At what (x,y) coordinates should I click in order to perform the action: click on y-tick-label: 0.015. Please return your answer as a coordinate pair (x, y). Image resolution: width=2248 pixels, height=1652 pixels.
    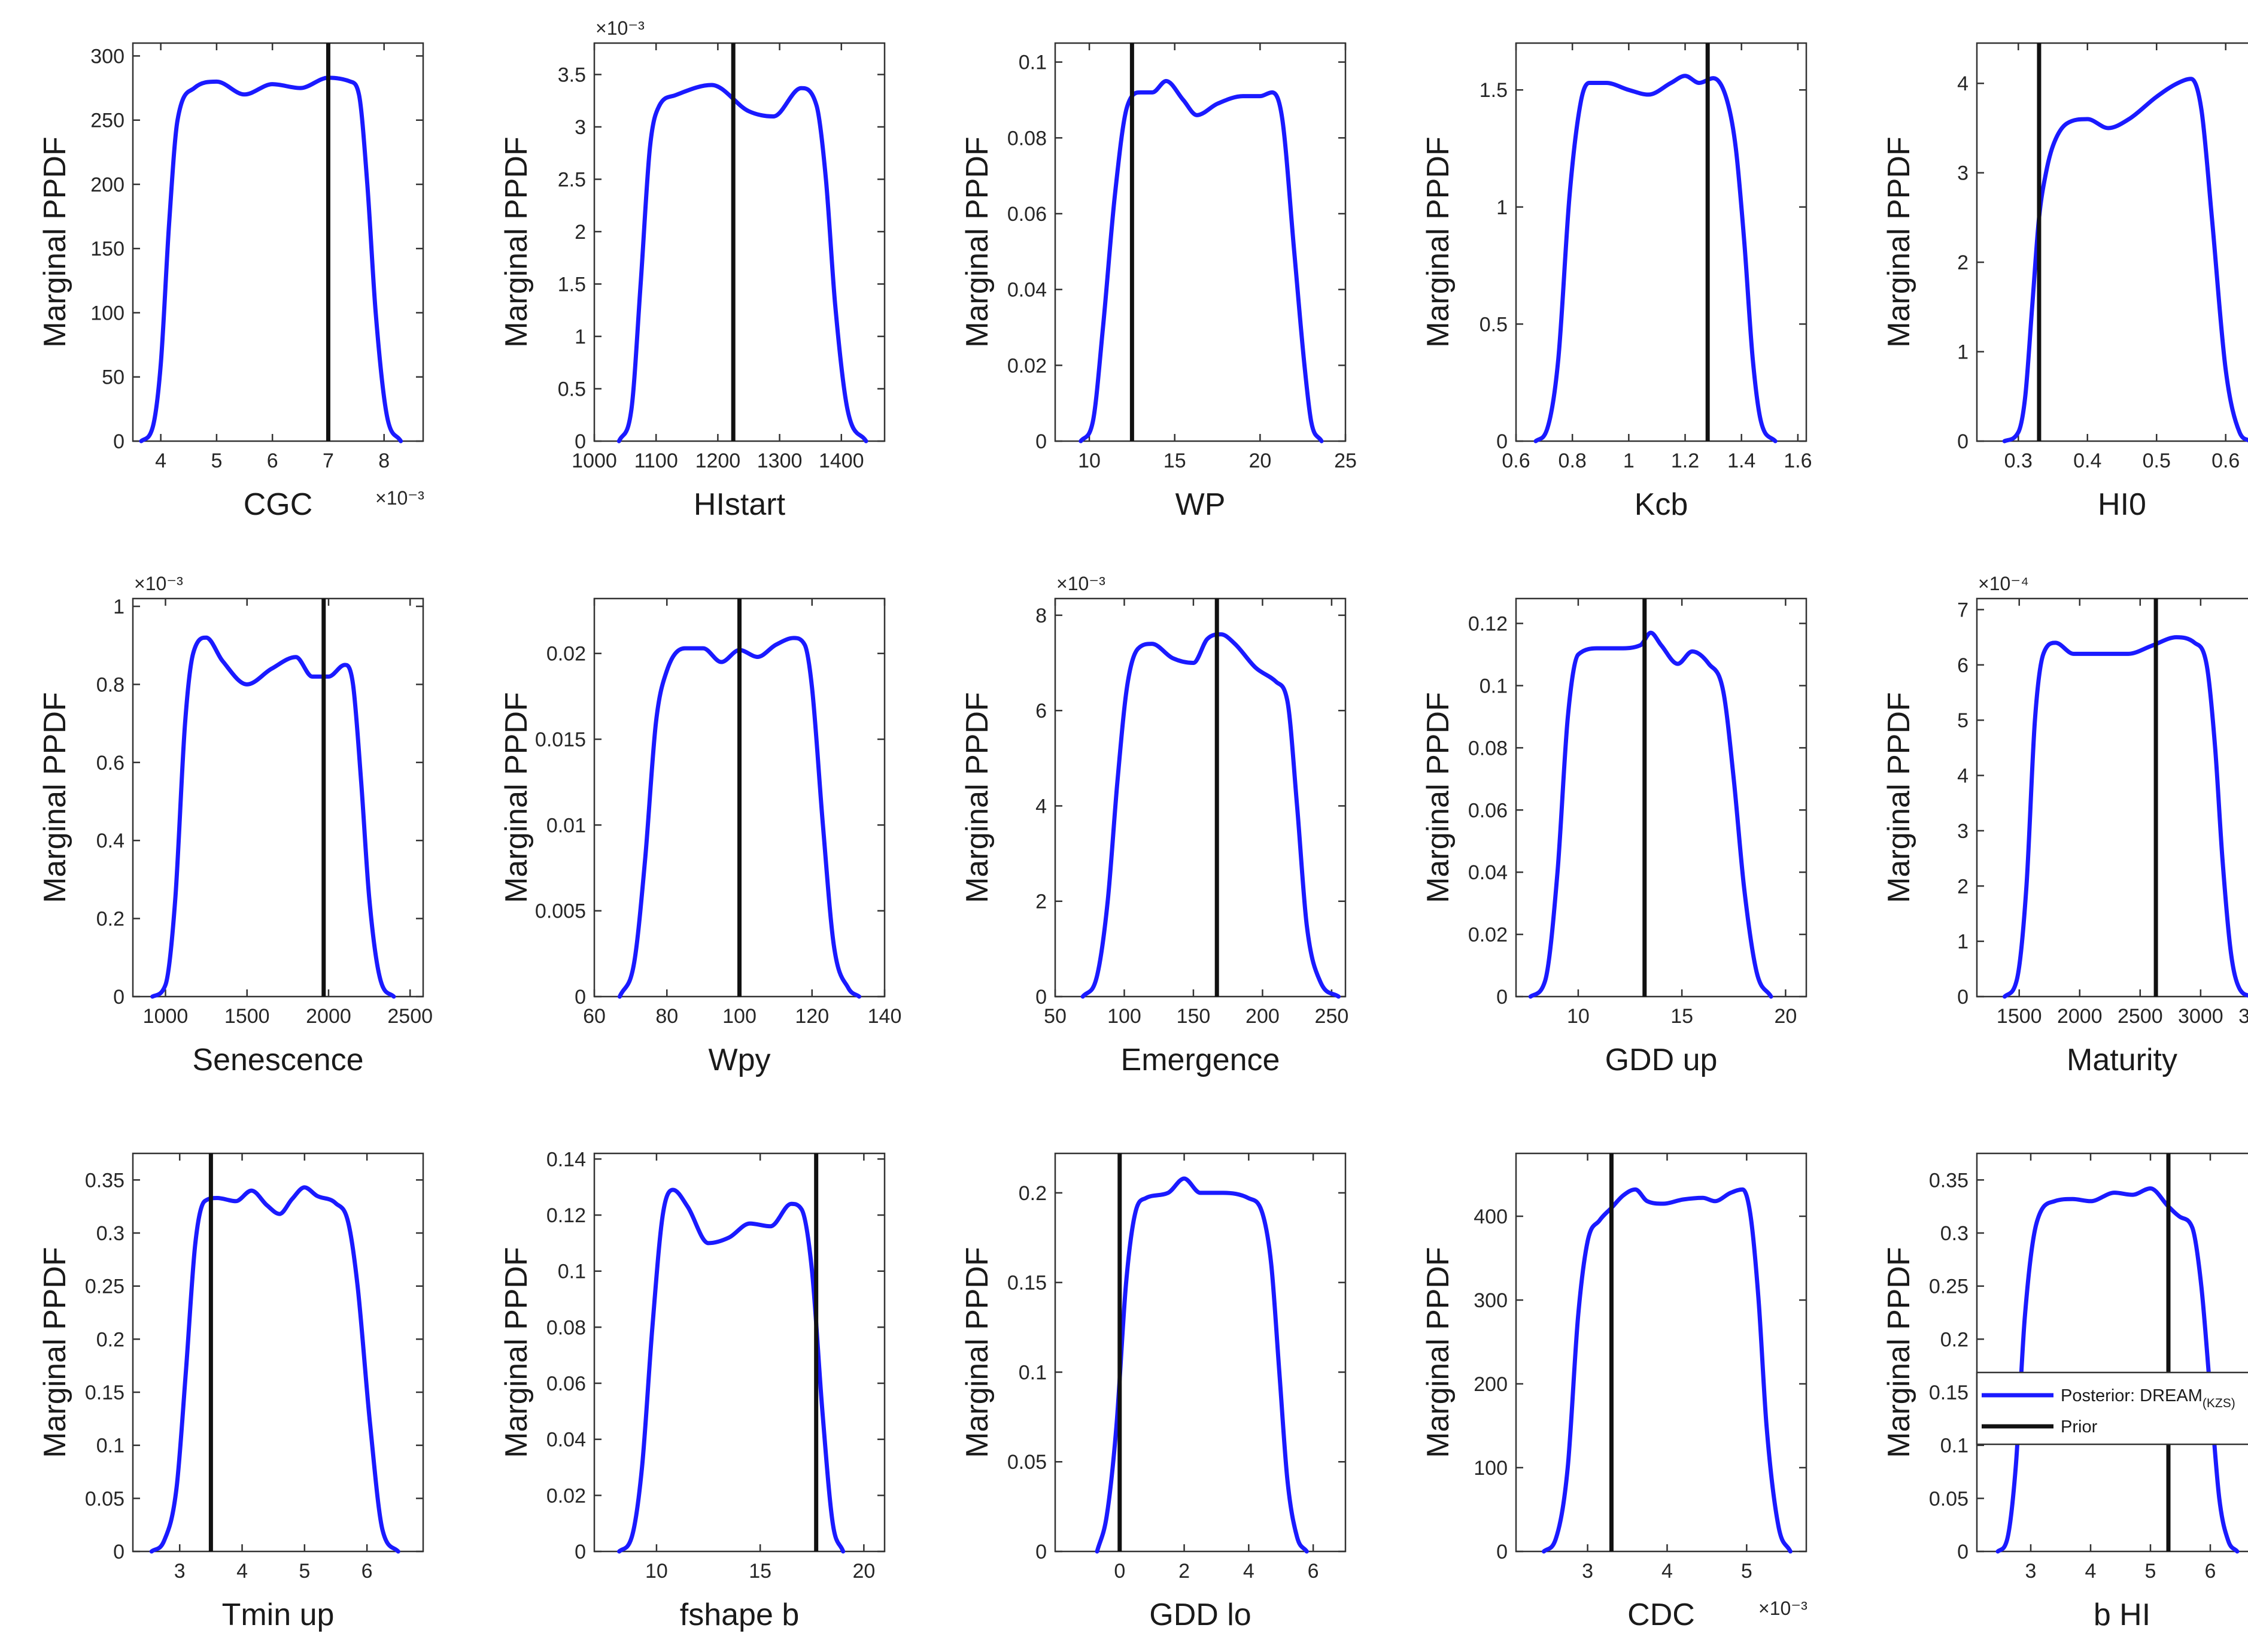
    Looking at the image, I should click on (560, 739).